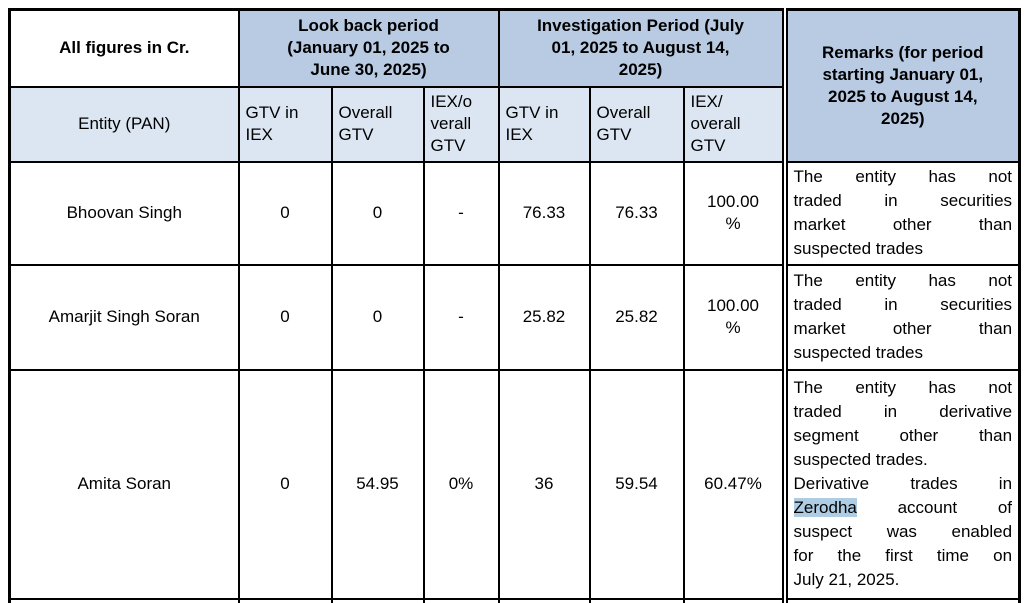  What do you see at coordinates (544, 213) in the screenshot?
I see `ip-gtv-iex-value: 76.33` at bounding box center [544, 213].